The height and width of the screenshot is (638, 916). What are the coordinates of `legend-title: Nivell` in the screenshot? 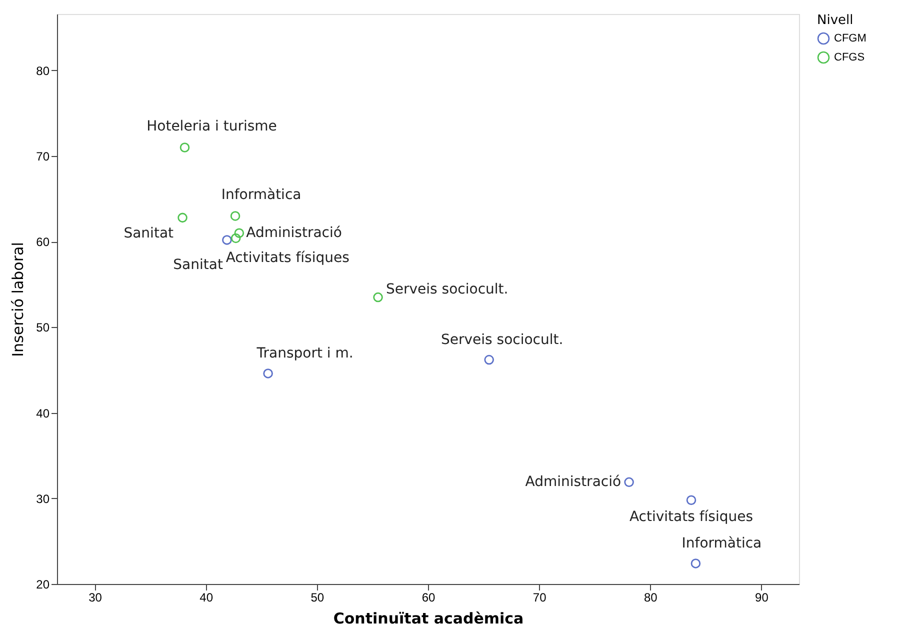 It's located at (835, 20).